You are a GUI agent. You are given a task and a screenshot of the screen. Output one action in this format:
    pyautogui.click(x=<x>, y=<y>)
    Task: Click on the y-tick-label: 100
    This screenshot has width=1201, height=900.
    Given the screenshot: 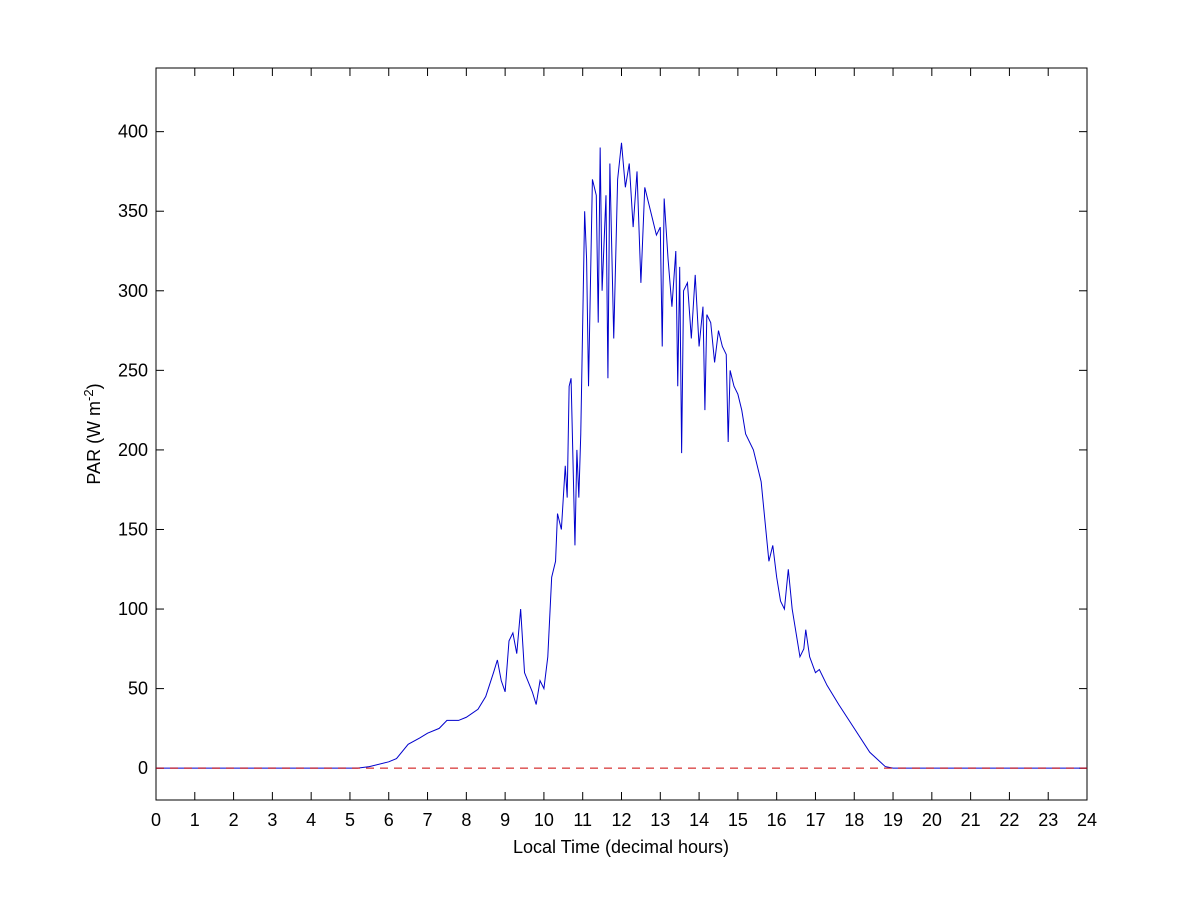 What is the action you would take?
    pyautogui.click(x=133, y=609)
    